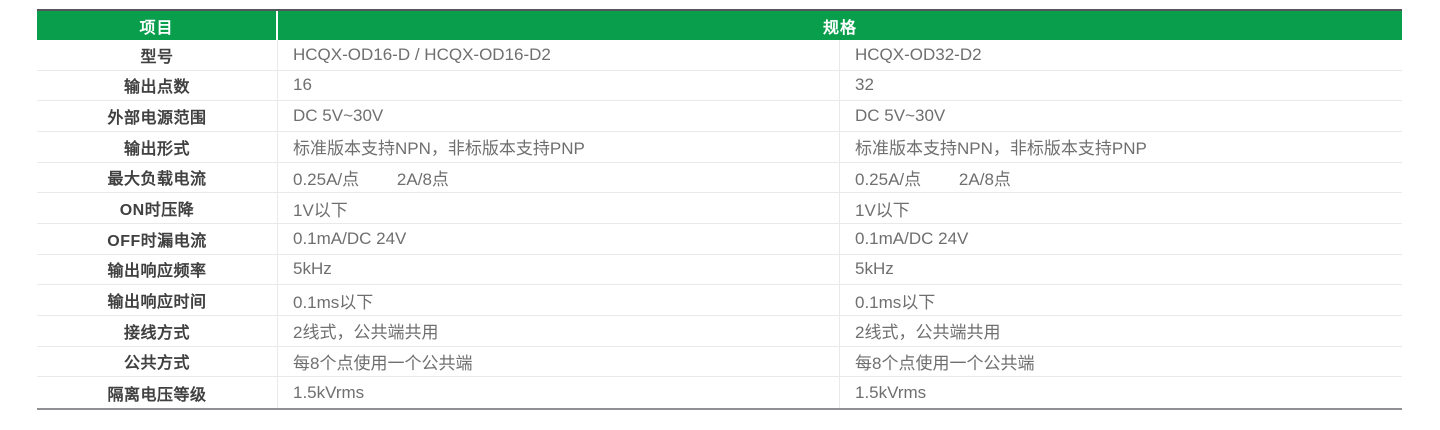 The width and height of the screenshot is (1440, 430). I want to click on table-row: 输出响应时间 0.1ms以下 0.1ms以下, so click(719, 300).